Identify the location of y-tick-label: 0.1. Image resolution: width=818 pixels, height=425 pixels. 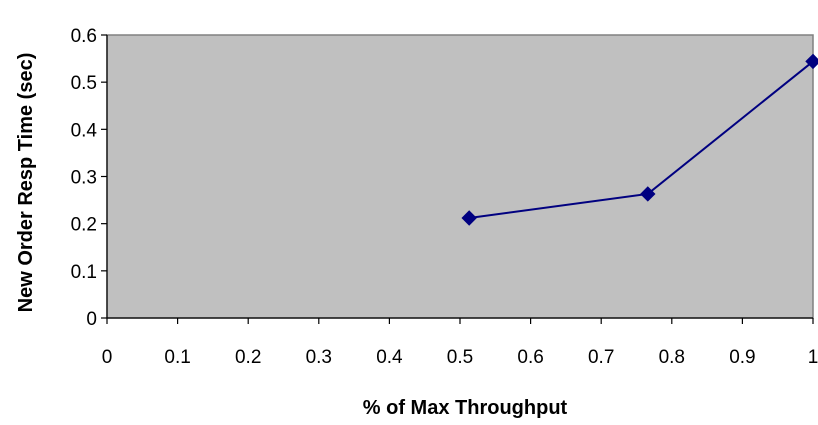
(84, 272).